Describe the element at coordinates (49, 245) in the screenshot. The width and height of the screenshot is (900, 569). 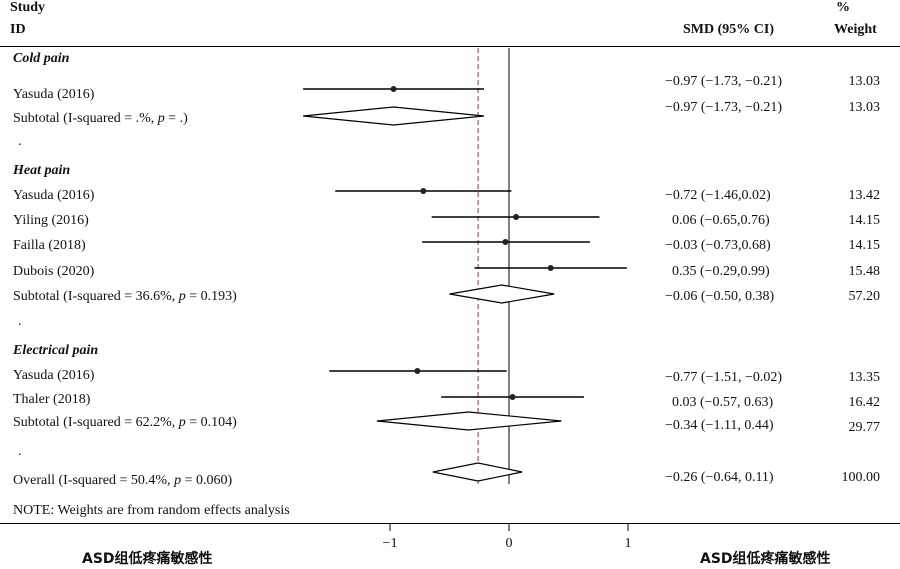
I see `study-name: Failla (2018)` at that location.